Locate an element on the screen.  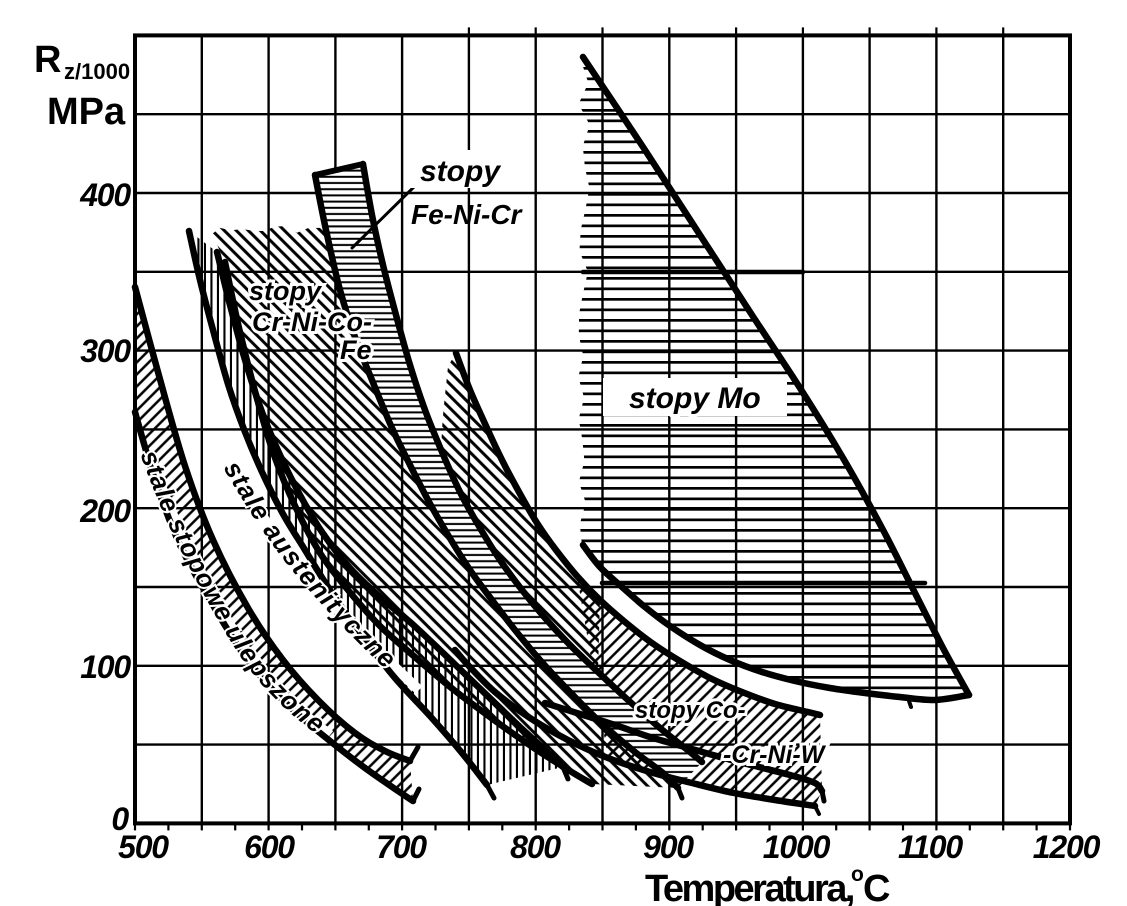
svg-text: 300 is located at coordinates (105, 351).